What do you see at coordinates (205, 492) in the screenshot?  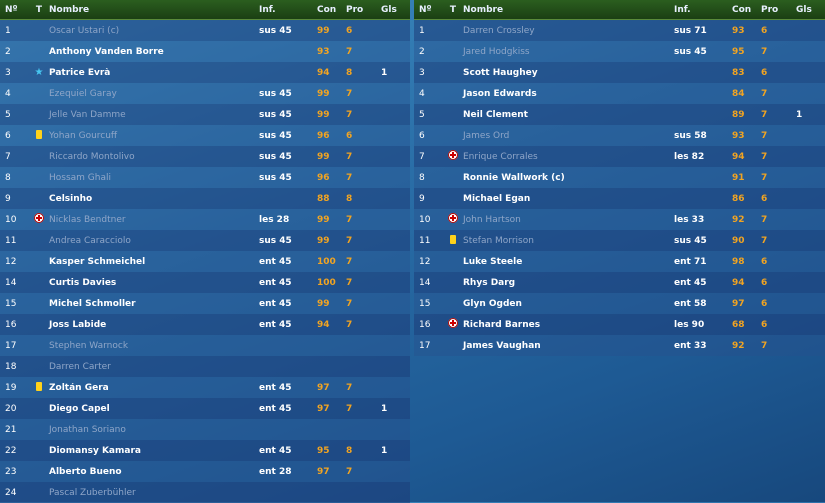 I see `table-row: 24 Pascal Zuberbühler` at bounding box center [205, 492].